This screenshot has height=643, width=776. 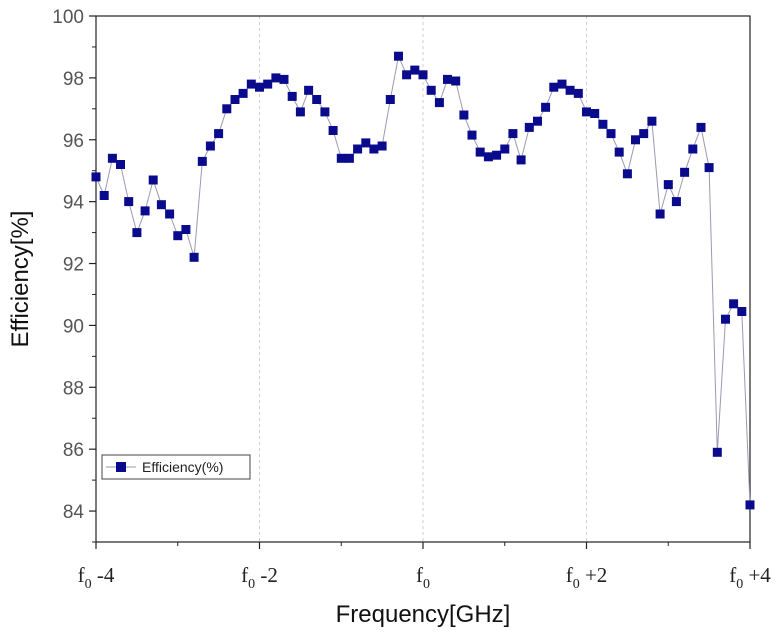 What do you see at coordinates (68, 17) in the screenshot?
I see `y-tick-label: 100` at bounding box center [68, 17].